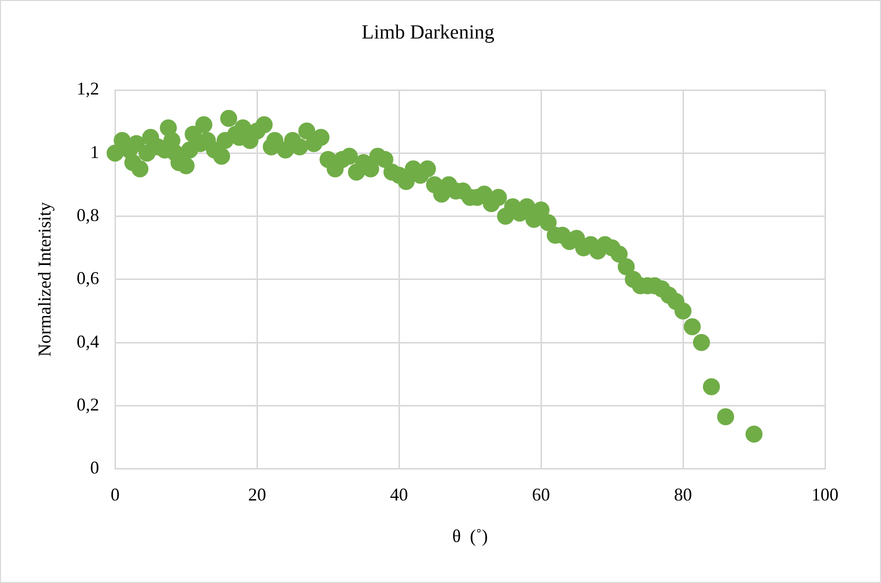 The height and width of the screenshot is (583, 881). Describe the element at coordinates (88, 341) in the screenshot. I see `y-tick-label: 0,4` at that location.